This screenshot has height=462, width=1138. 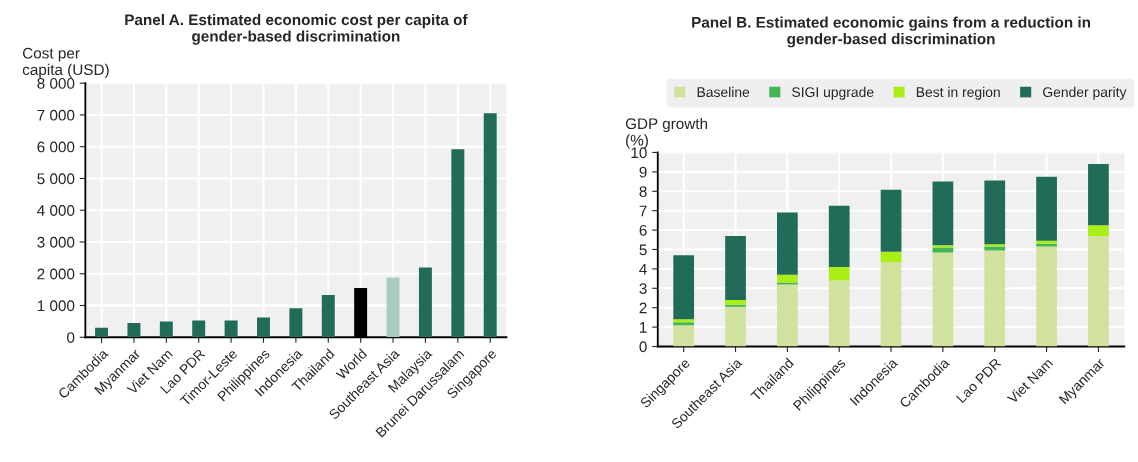 What do you see at coordinates (643, 191) in the screenshot?
I see `y-tick-label: 8` at bounding box center [643, 191].